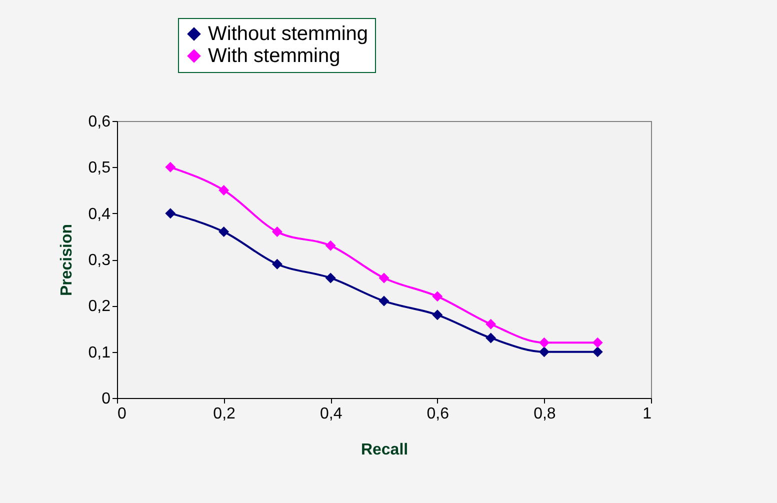 This screenshot has height=503, width=777. Describe the element at coordinates (99, 260) in the screenshot. I see `y-tick-label: 0,3` at that location.